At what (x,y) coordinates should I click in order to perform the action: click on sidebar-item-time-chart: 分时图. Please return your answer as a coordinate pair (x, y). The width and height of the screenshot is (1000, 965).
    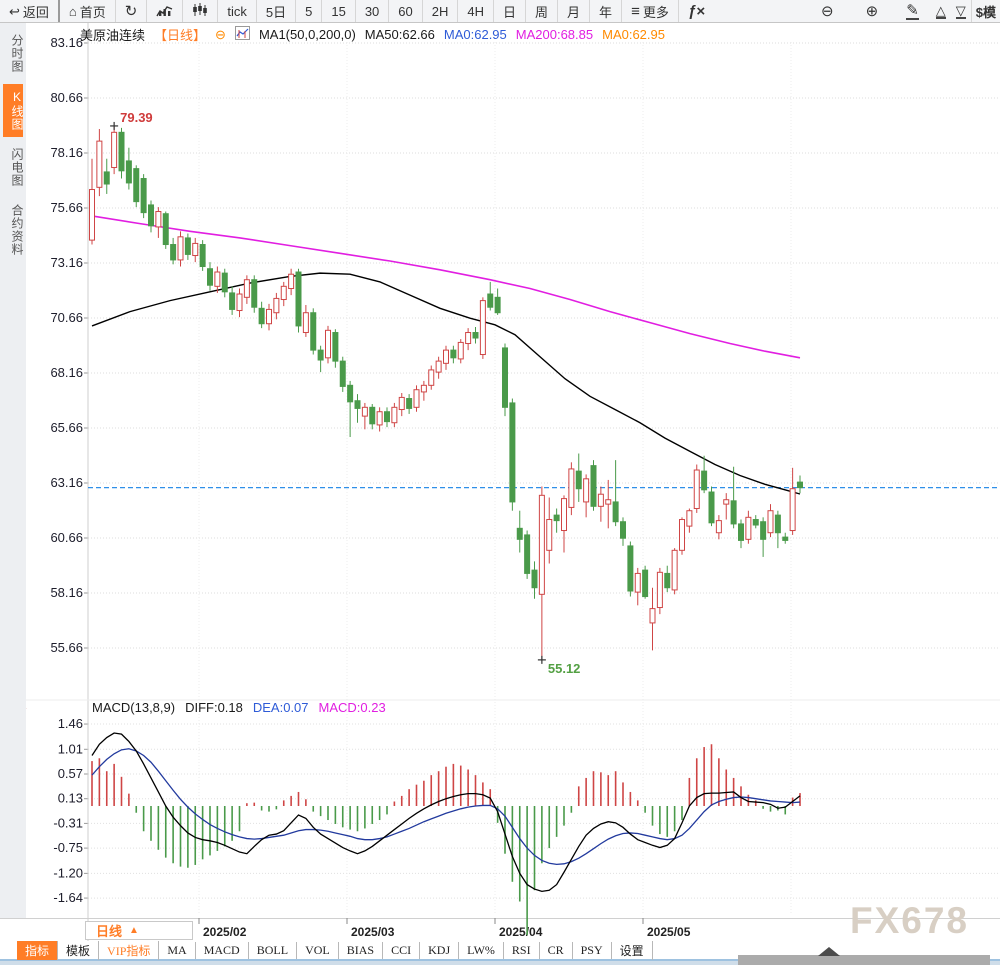
    Looking at the image, I should click on (17, 53).